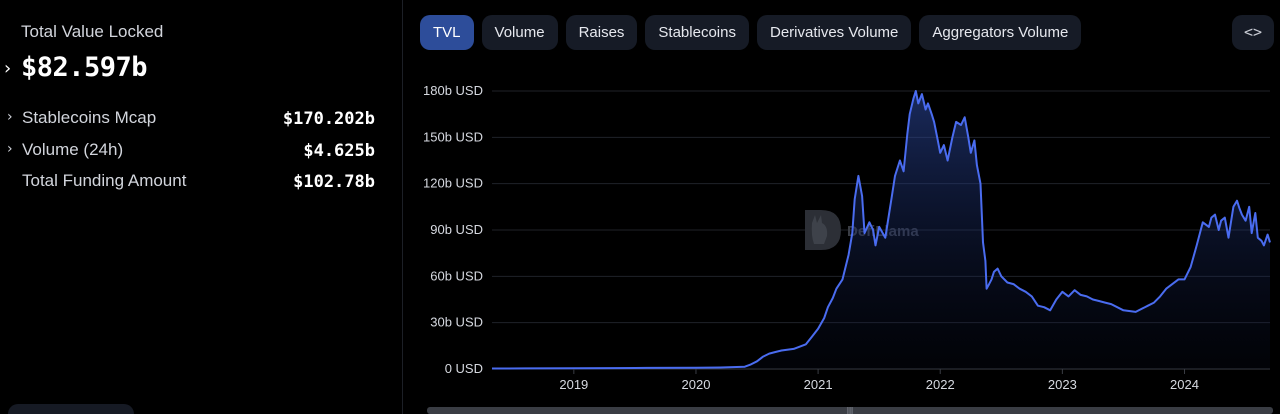 Image resolution: width=1280 pixels, height=414 pixels. Describe the element at coordinates (73, 149) in the screenshot. I see `stat-label: Volume (24h)` at that location.